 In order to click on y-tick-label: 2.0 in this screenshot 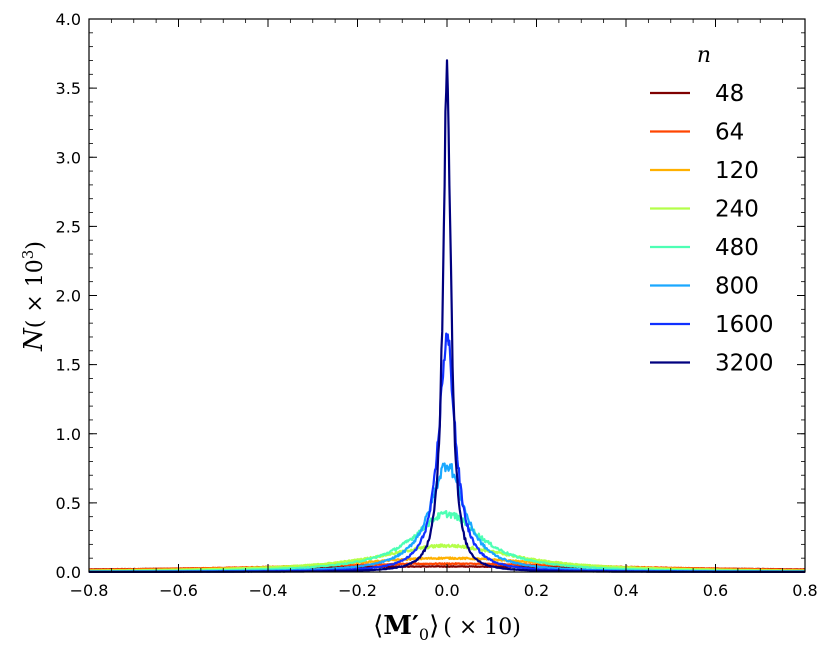, I will do `click(68, 296)`.